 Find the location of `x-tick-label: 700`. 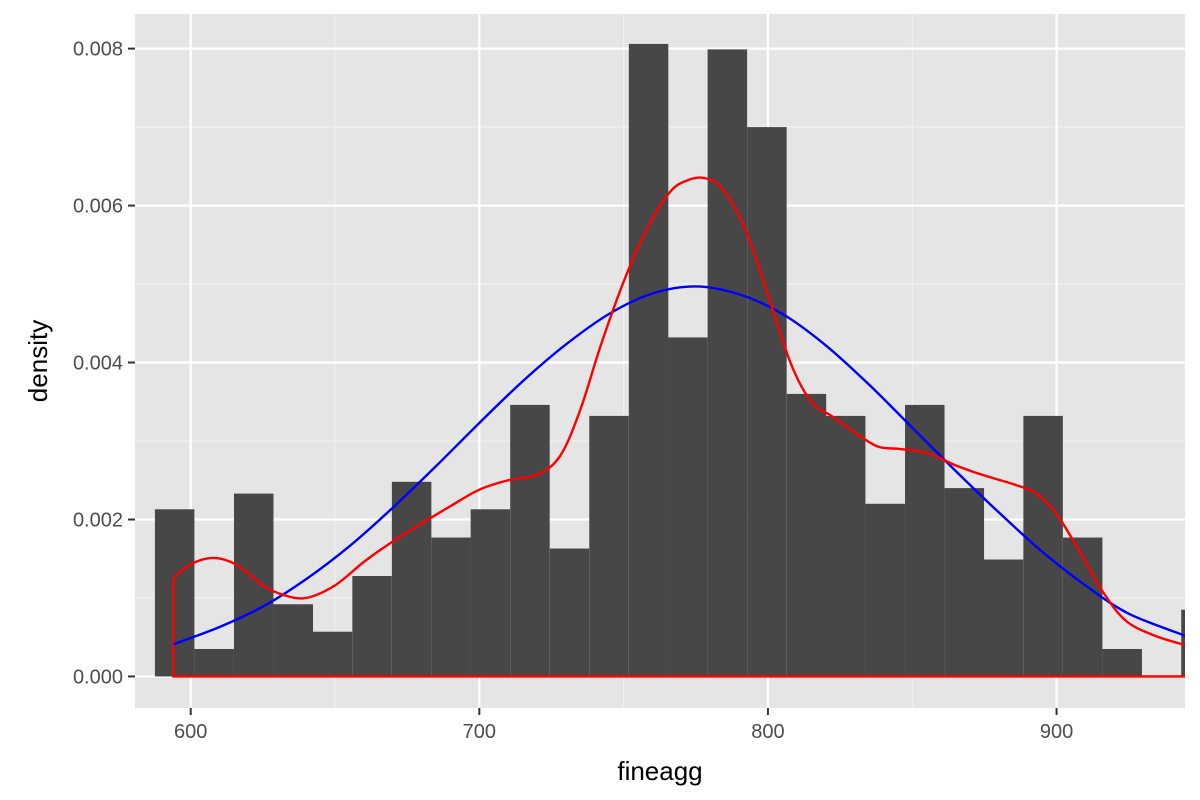

x-tick-label: 700 is located at coordinates (479, 732).